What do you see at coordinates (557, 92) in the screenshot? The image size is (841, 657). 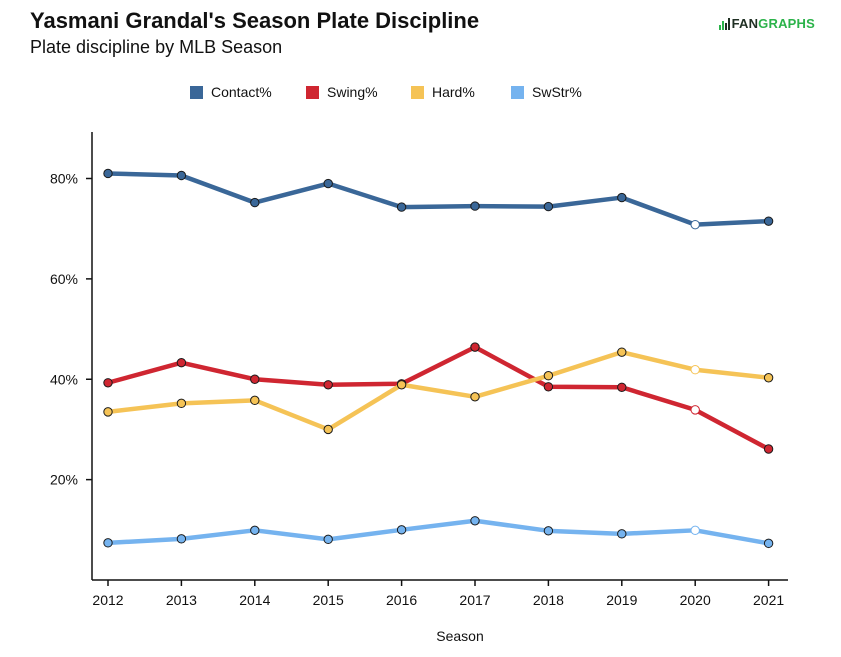 I see `legend-label-swstr: SwStr%` at bounding box center [557, 92].